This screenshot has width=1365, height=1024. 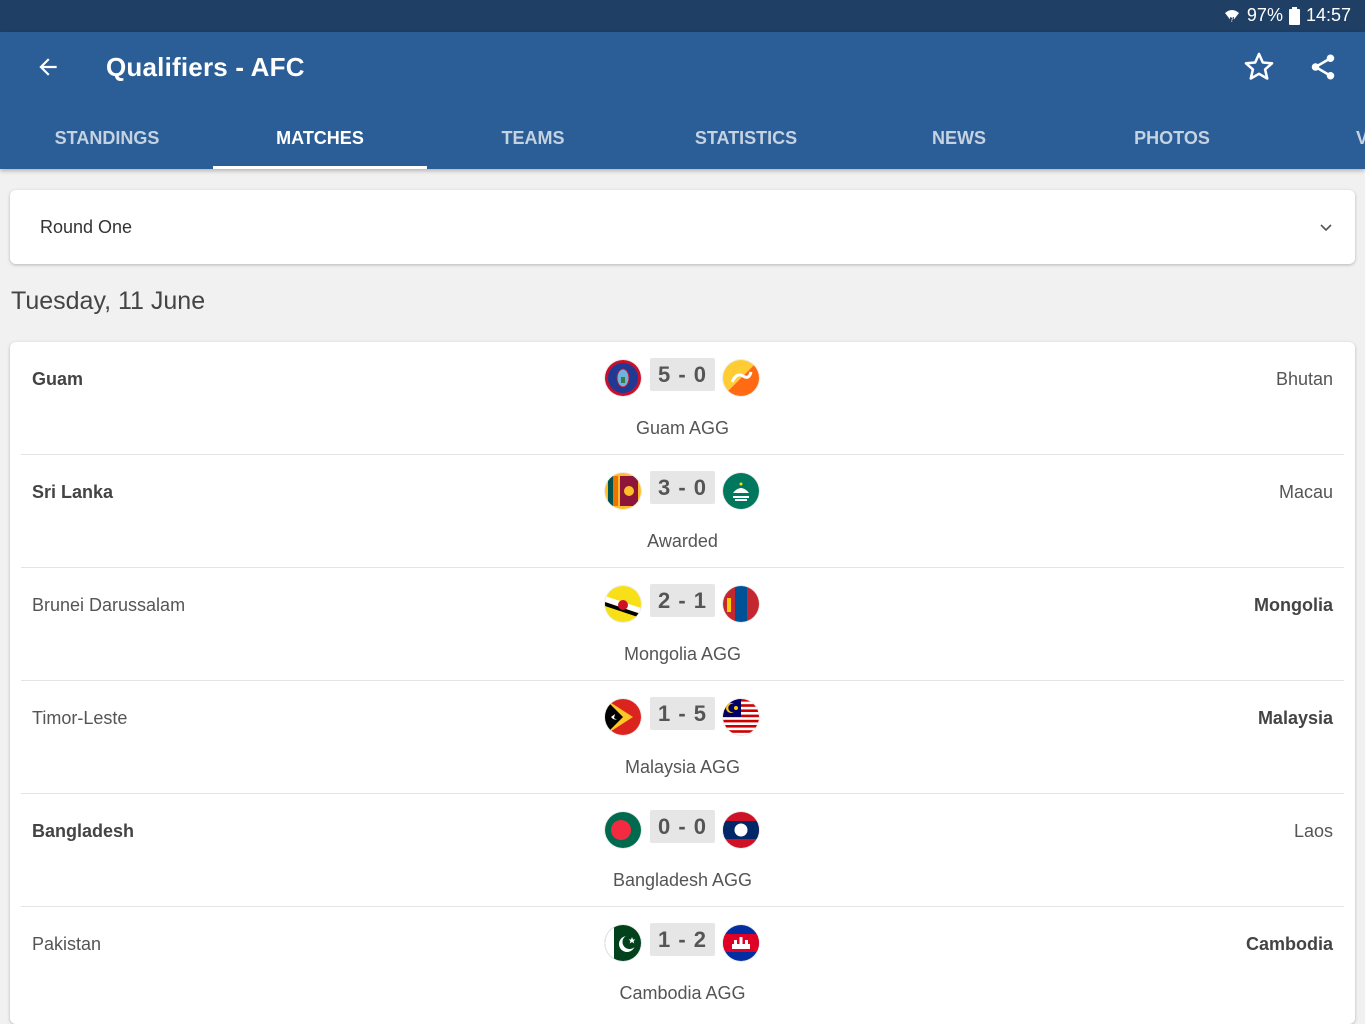 What do you see at coordinates (1326, 229) in the screenshot?
I see `chevron-down-icon` at bounding box center [1326, 229].